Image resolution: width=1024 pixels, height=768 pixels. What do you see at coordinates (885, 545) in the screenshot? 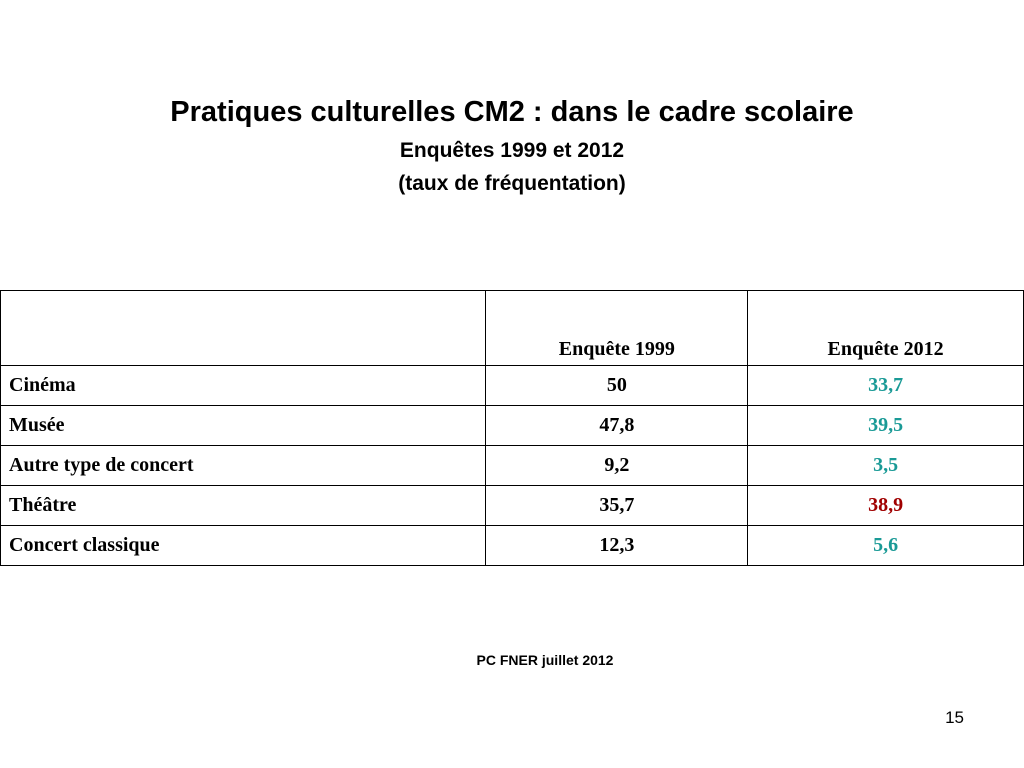
I see `value-2012: 5,6` at bounding box center [885, 545].